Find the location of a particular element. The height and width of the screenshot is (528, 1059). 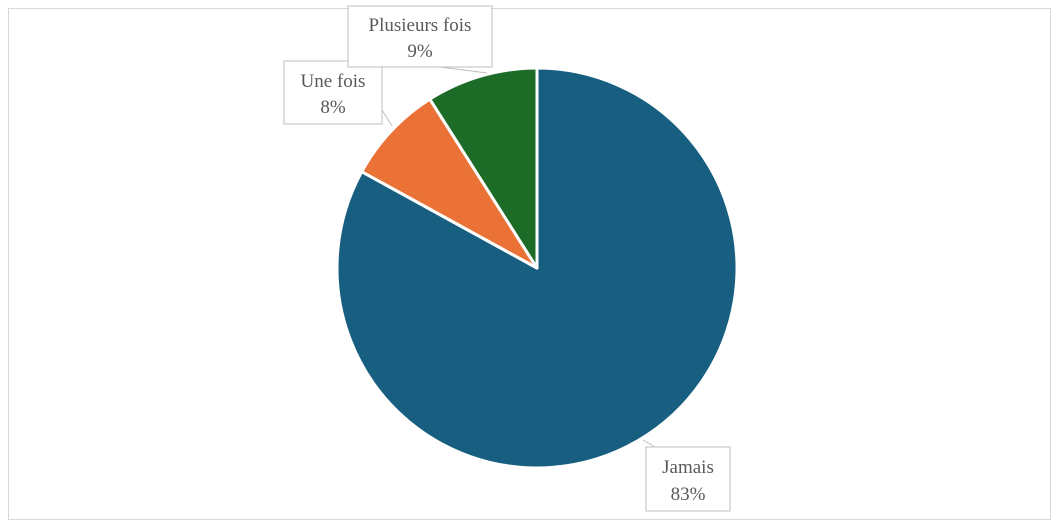

label-name-jamais: Jamais is located at coordinates (688, 467).